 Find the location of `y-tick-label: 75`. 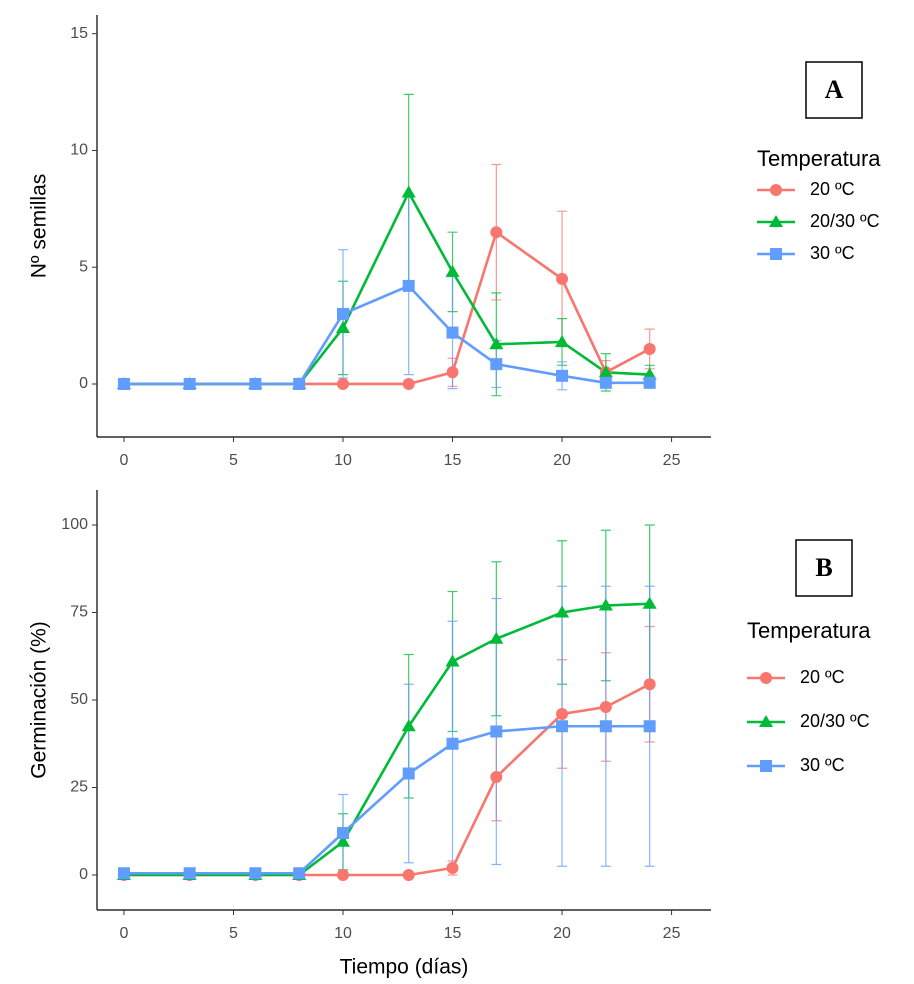

y-tick-label: 75 is located at coordinates (79, 612).